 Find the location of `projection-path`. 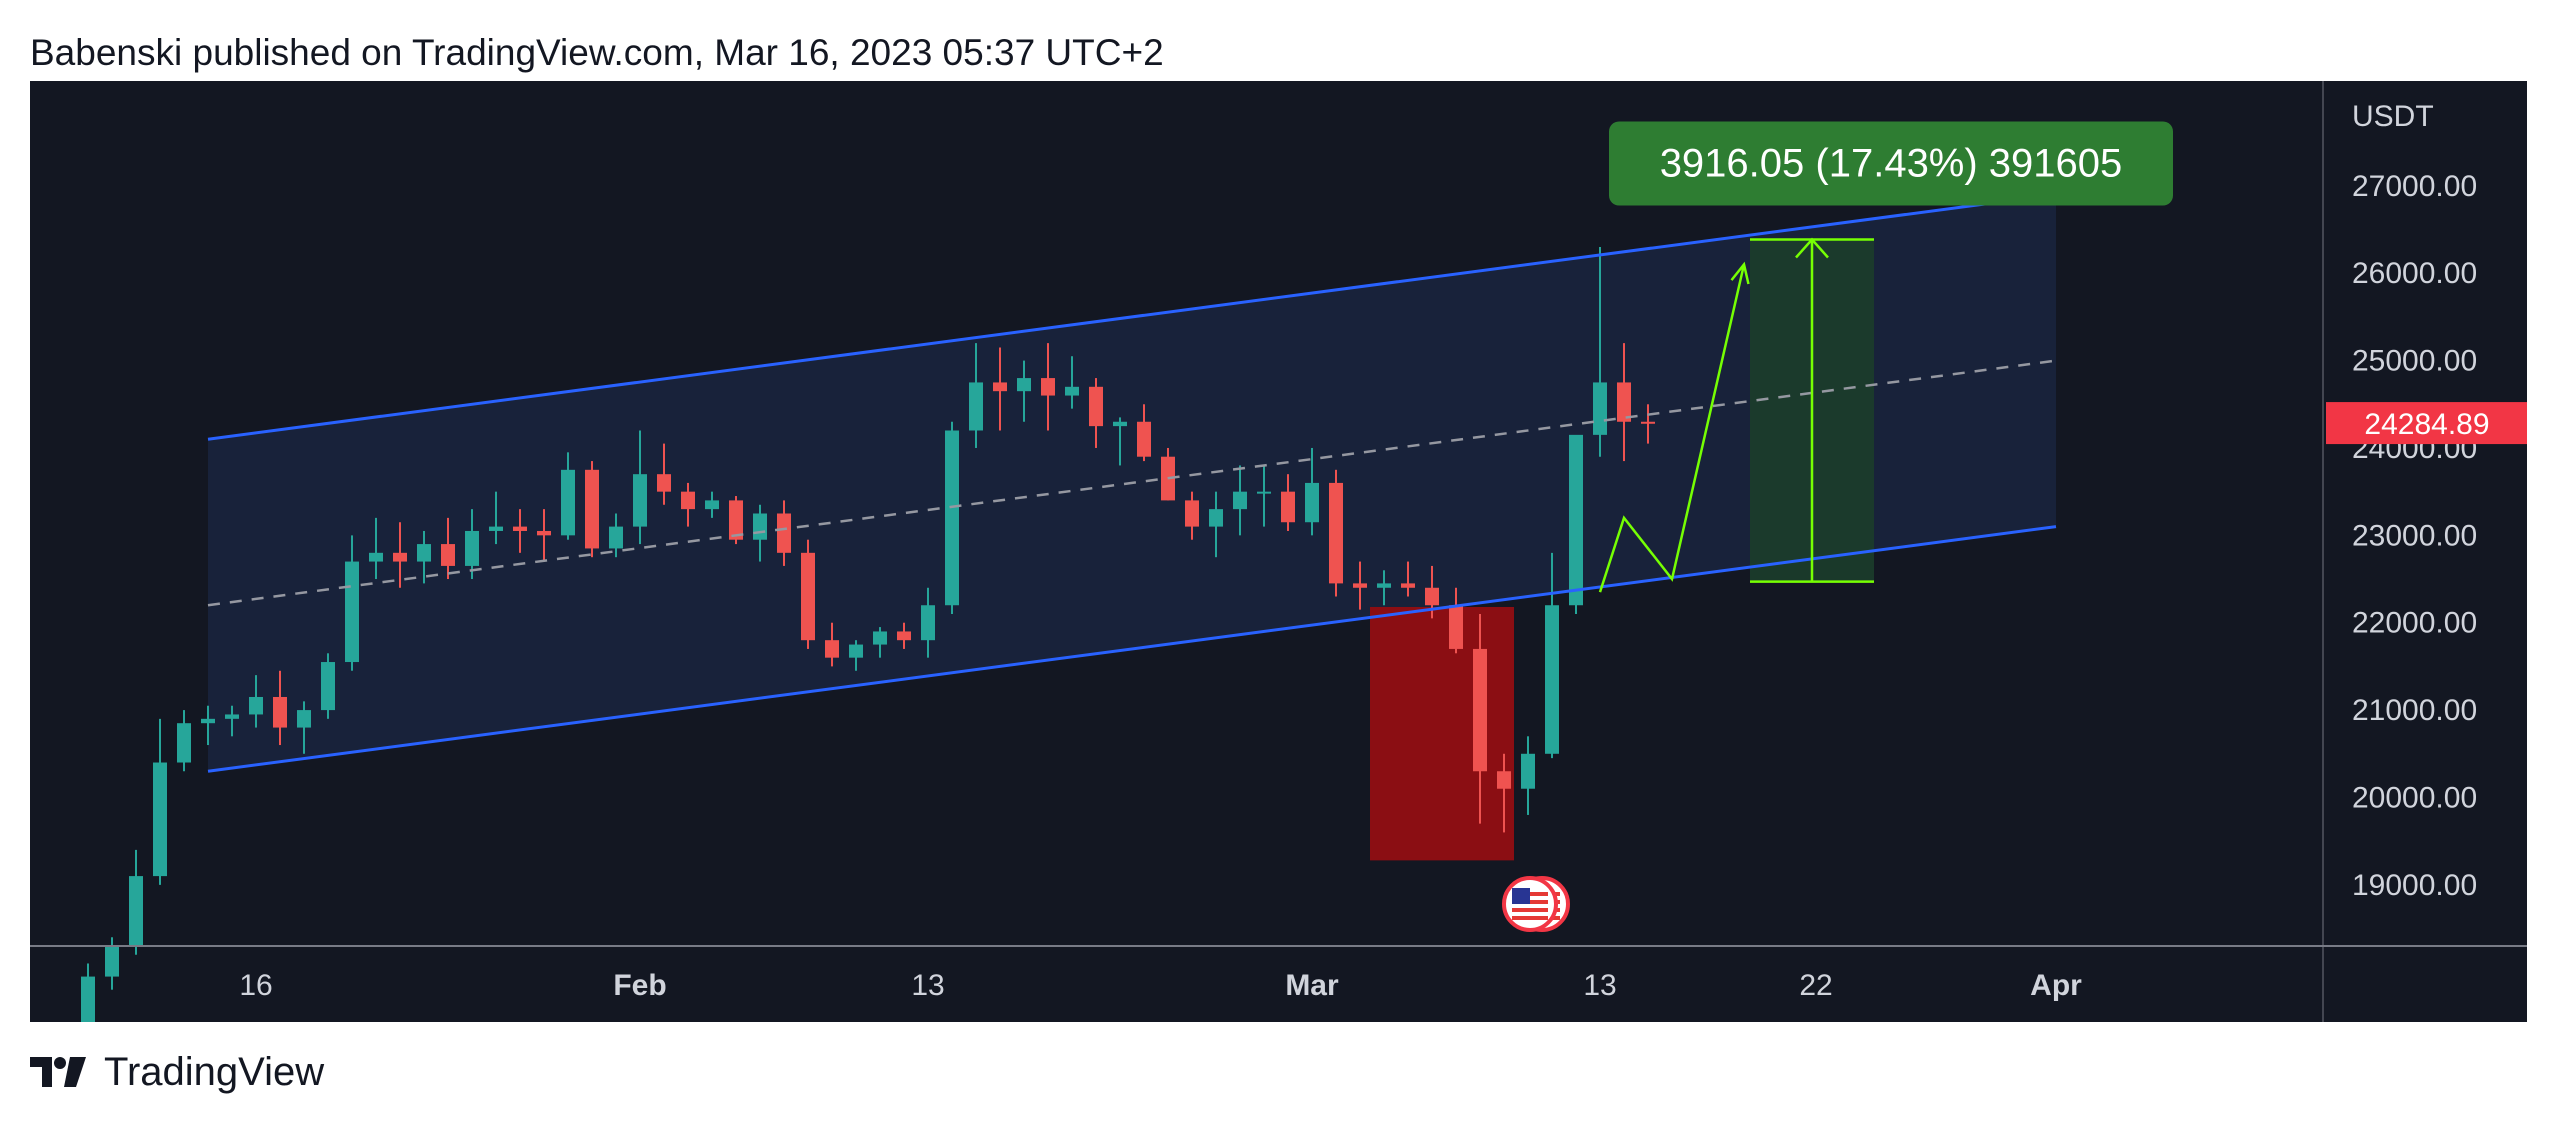

projection-path is located at coordinates (1672, 428).